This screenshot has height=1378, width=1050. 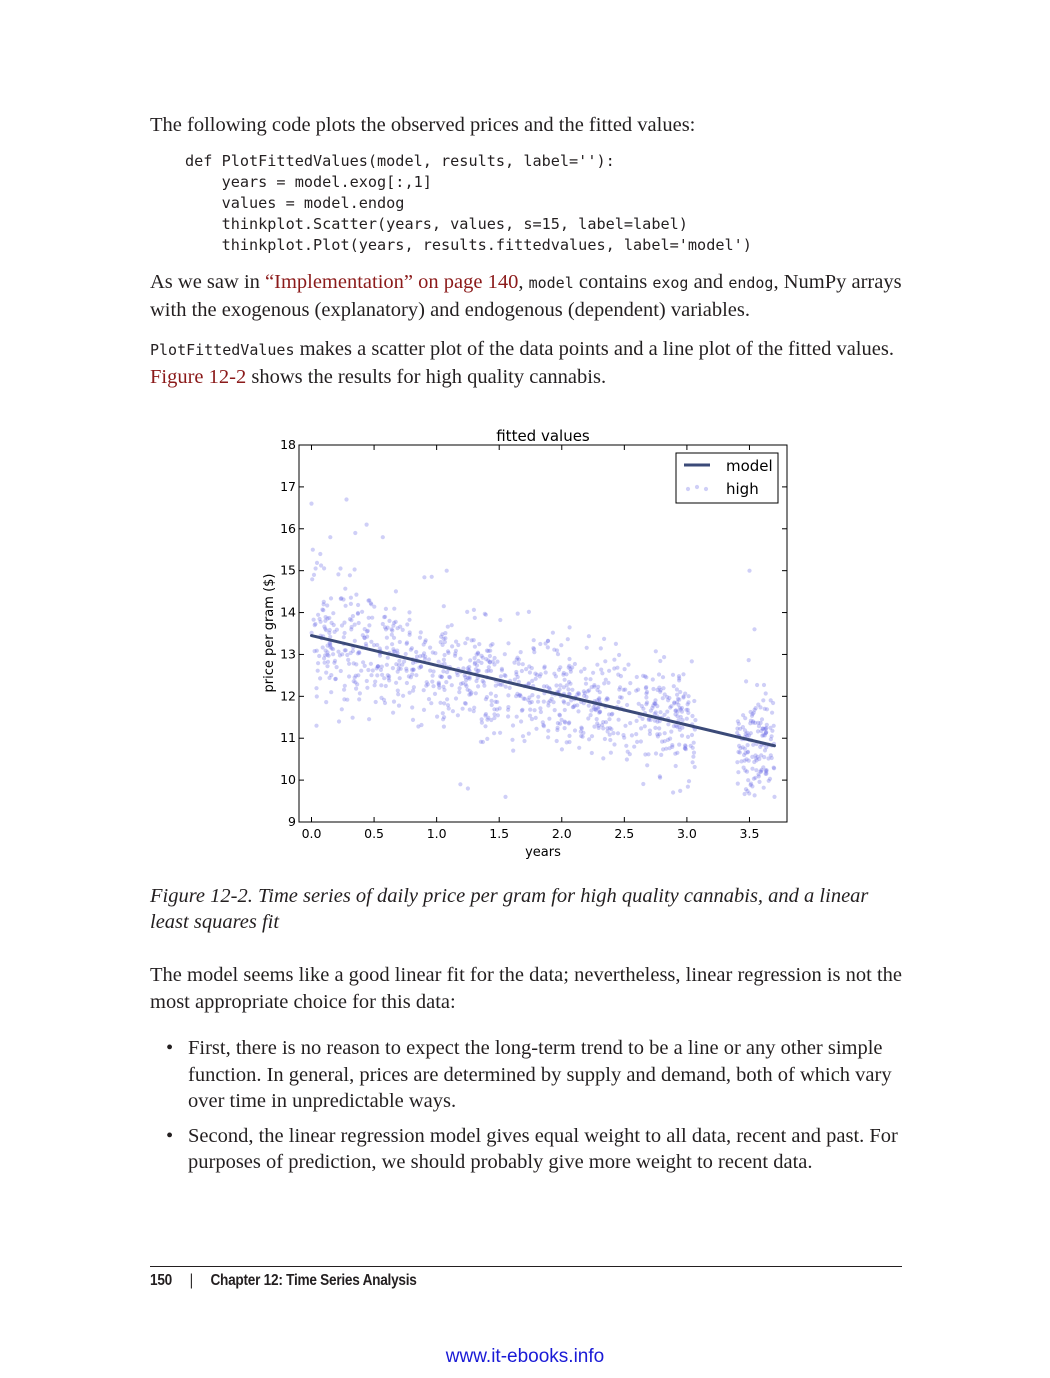 What do you see at coordinates (198, 376) in the screenshot?
I see `figure-link: Figure 12-2` at bounding box center [198, 376].